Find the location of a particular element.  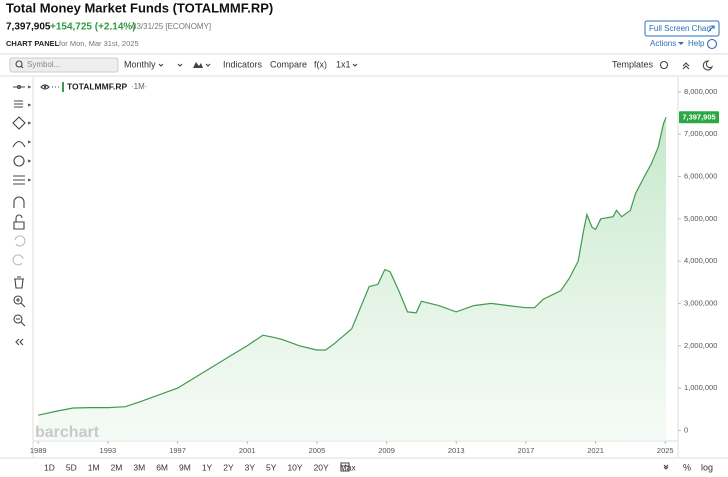

percent-toggle: % is located at coordinates (687, 467).